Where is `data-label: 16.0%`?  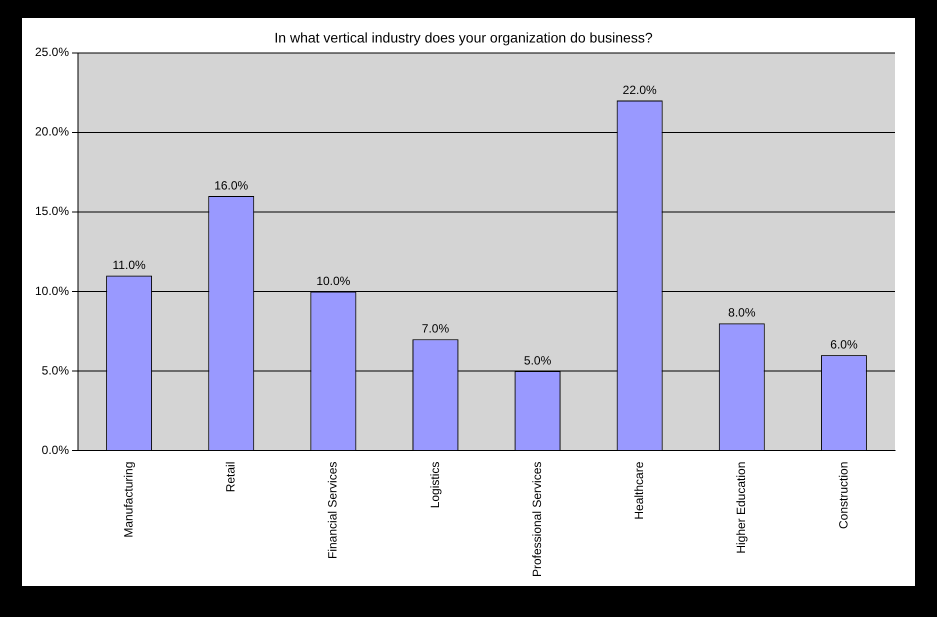 data-label: 16.0% is located at coordinates (231, 185).